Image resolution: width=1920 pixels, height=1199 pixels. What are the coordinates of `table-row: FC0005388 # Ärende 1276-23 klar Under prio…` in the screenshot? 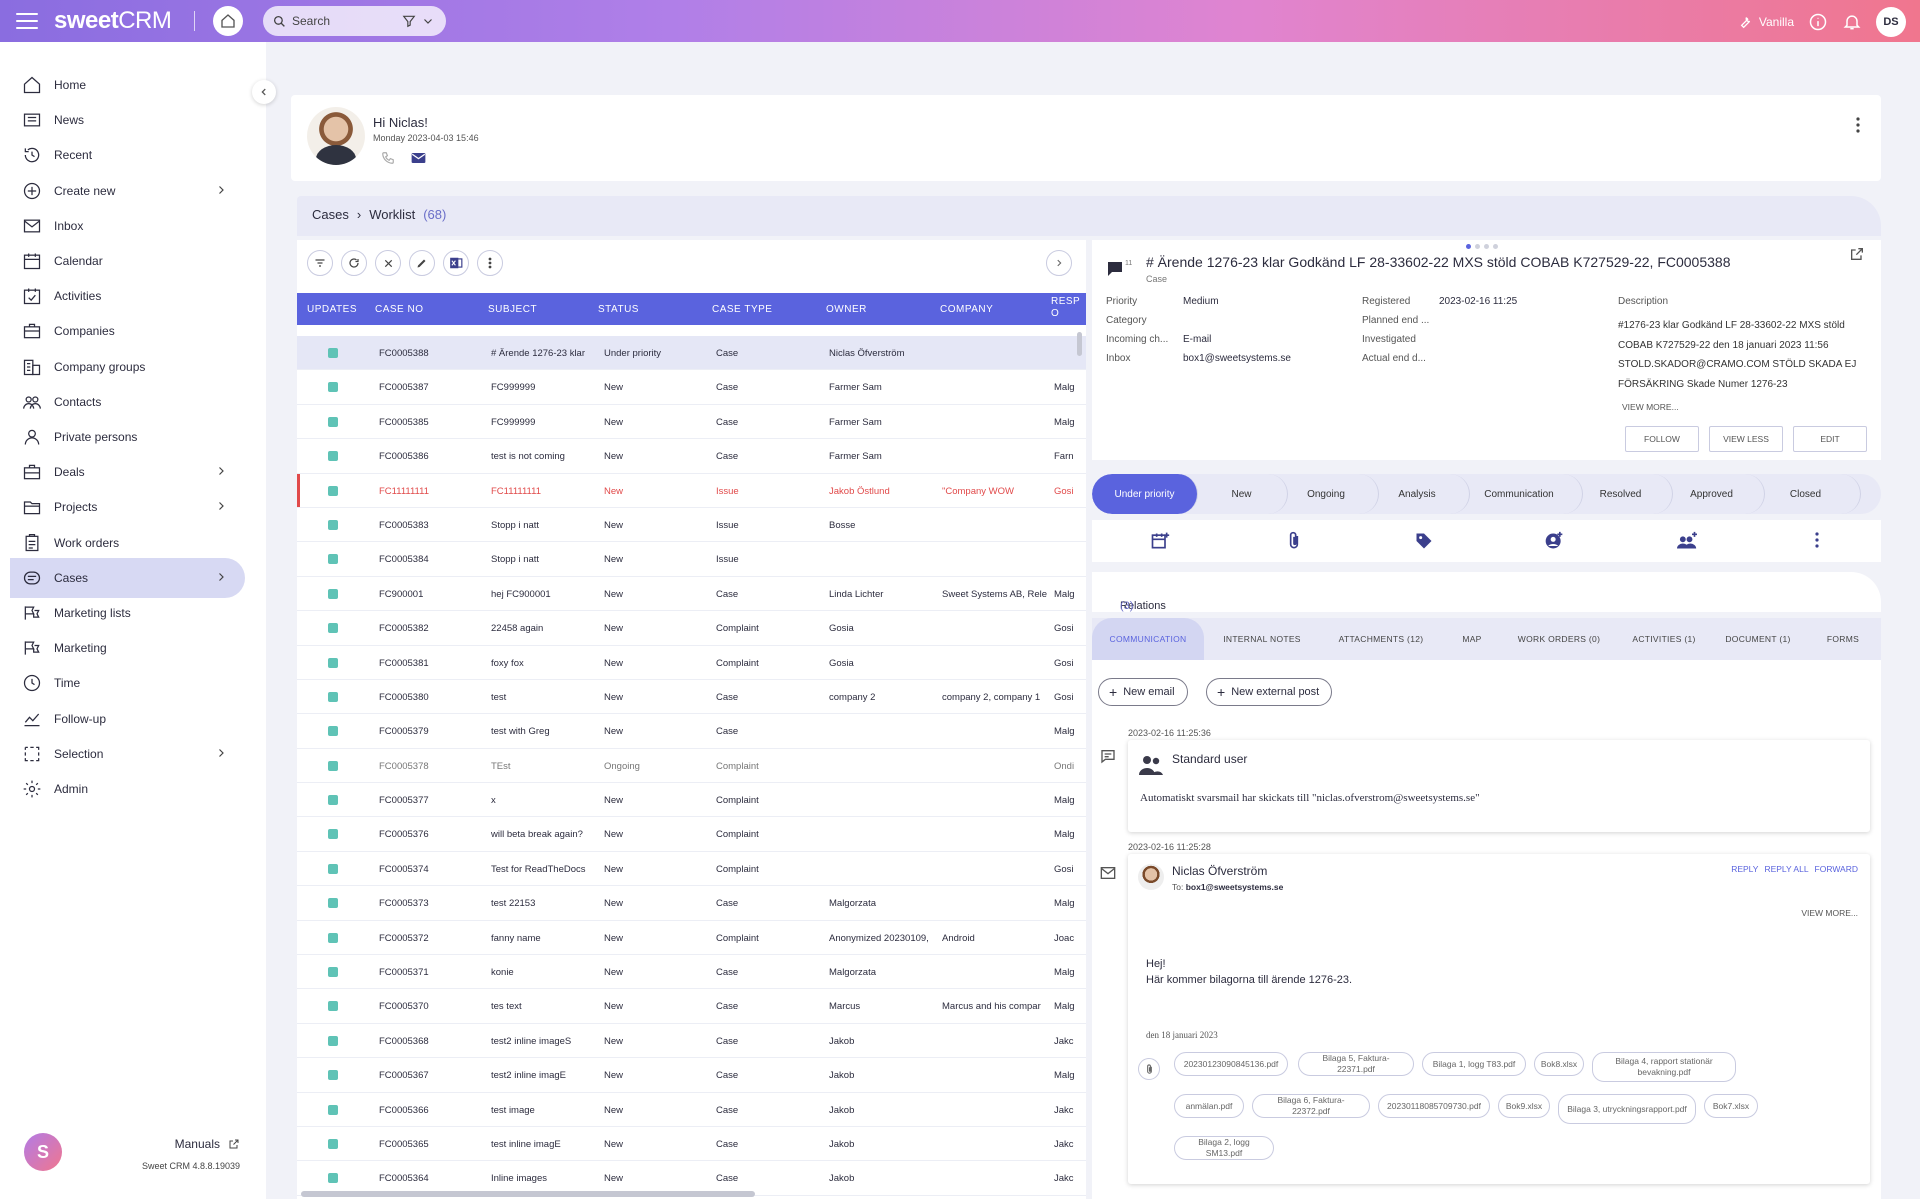 It's located at (691, 353).